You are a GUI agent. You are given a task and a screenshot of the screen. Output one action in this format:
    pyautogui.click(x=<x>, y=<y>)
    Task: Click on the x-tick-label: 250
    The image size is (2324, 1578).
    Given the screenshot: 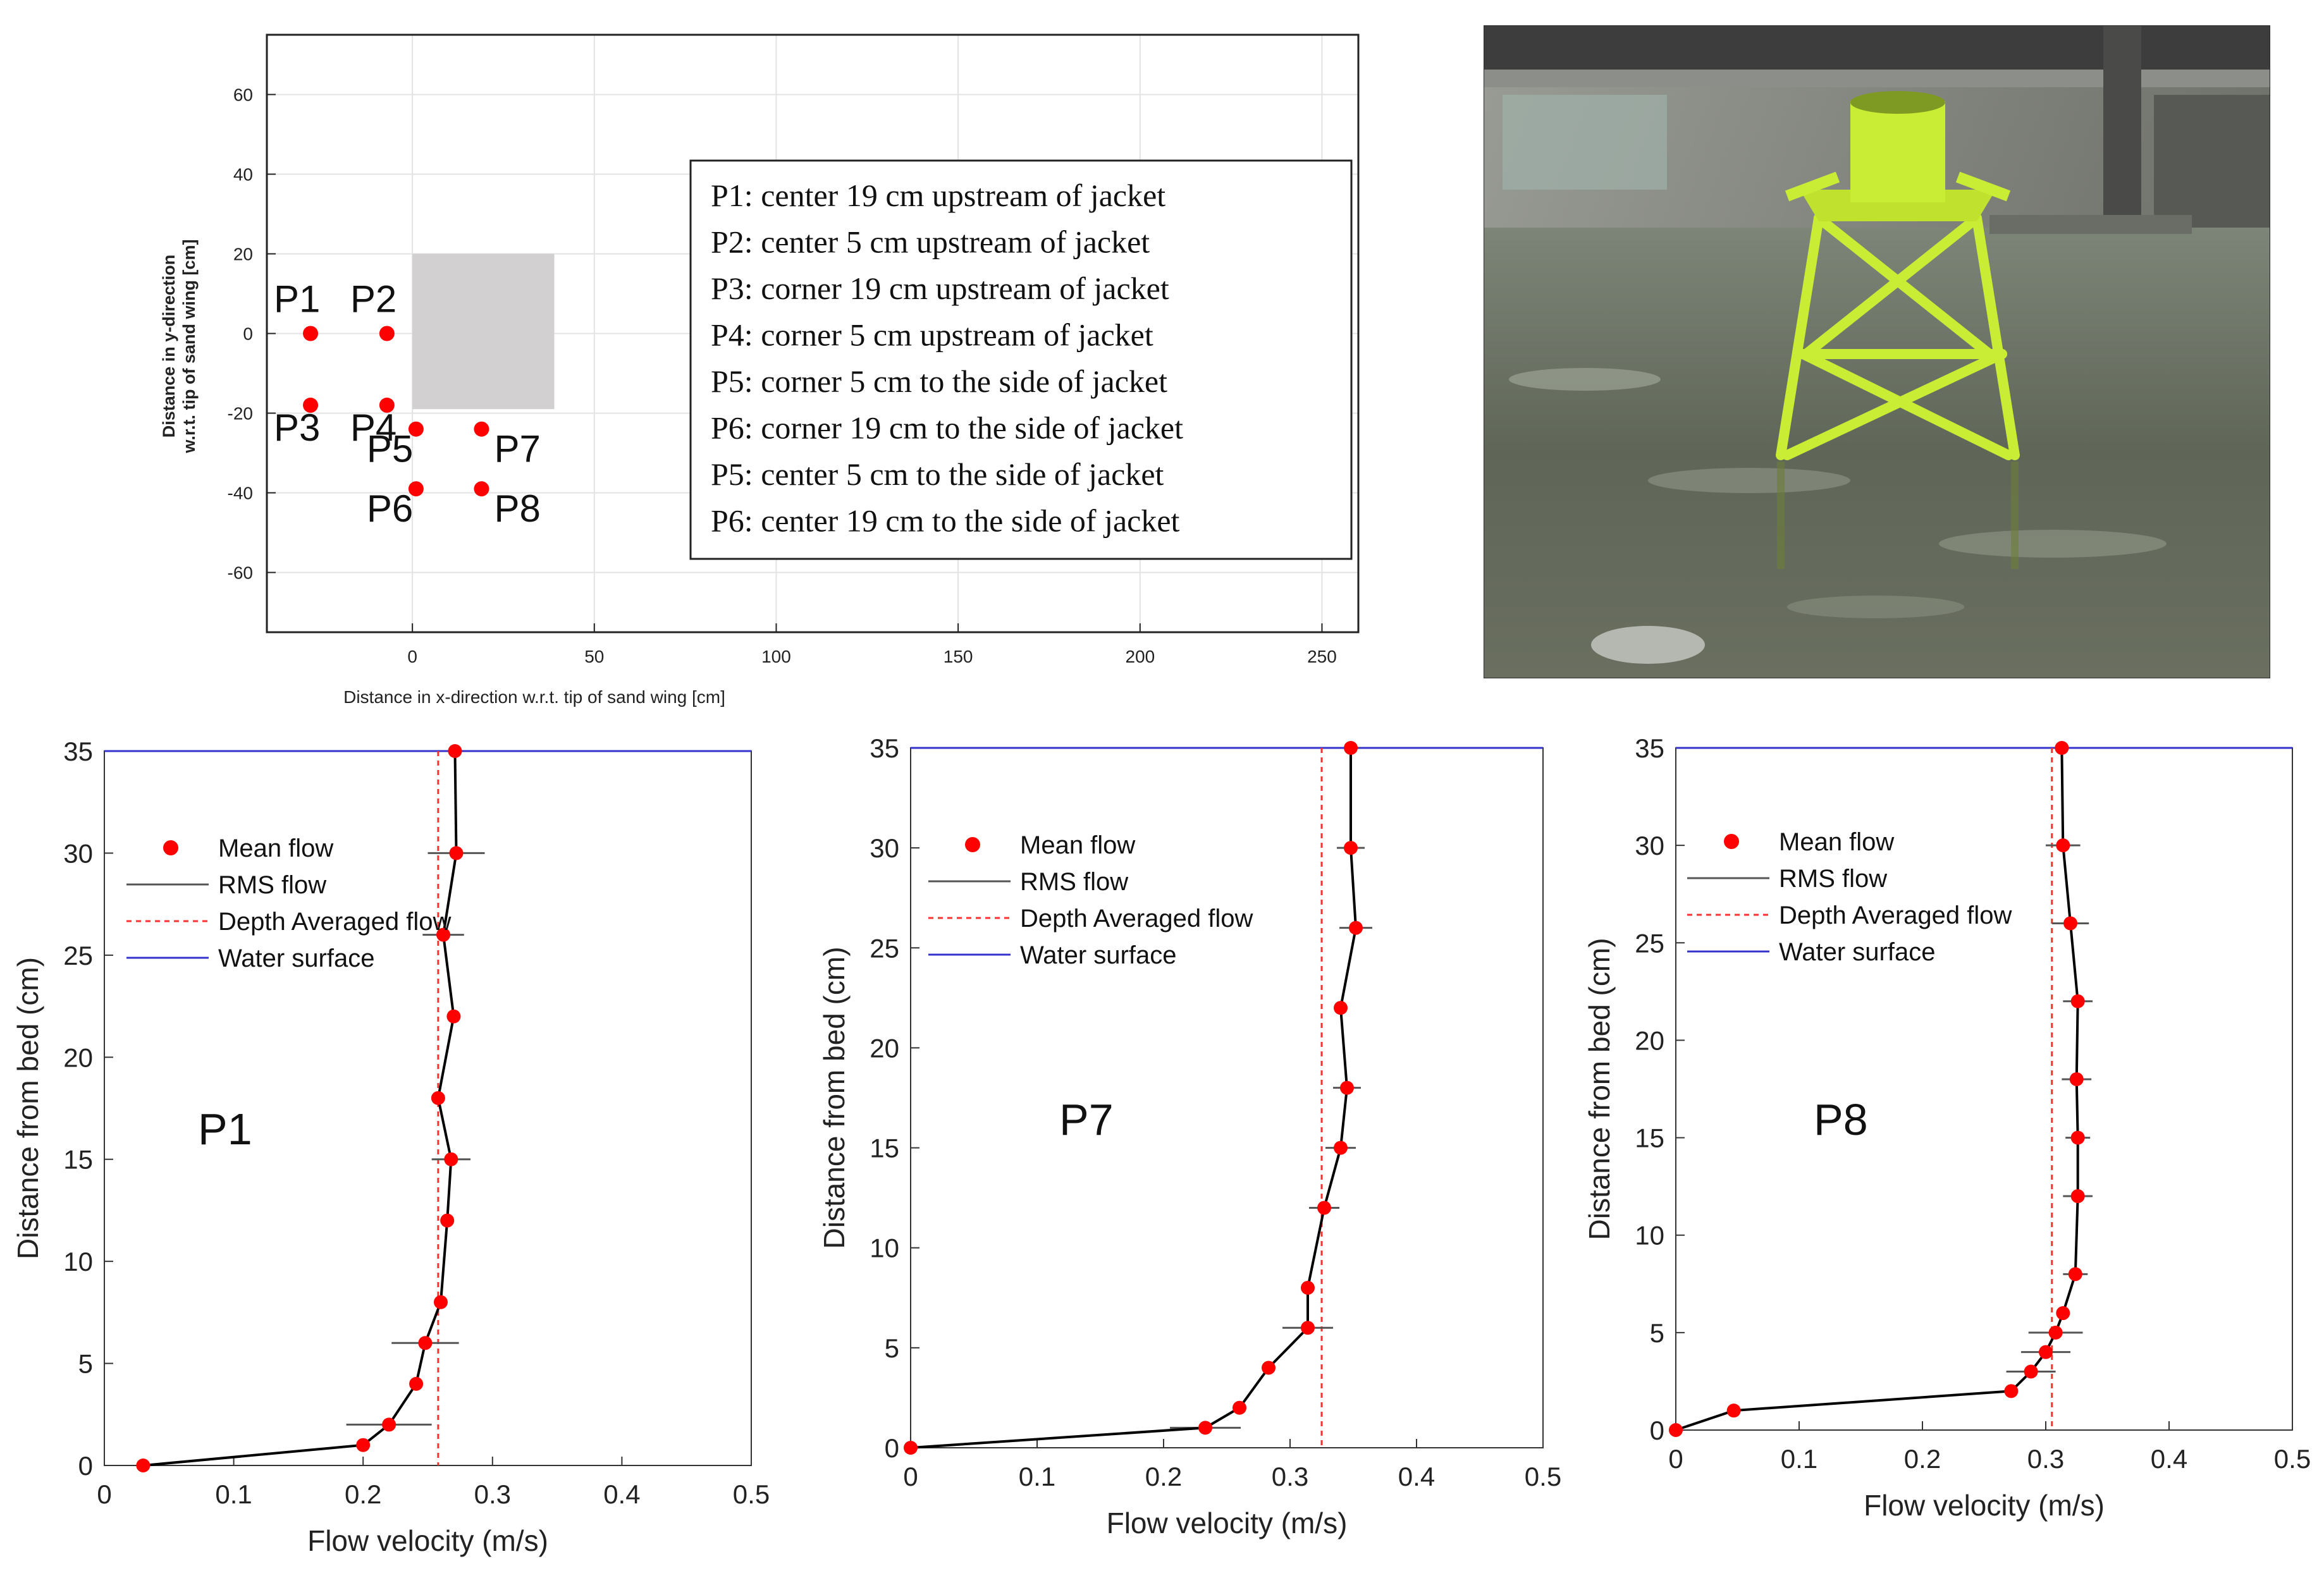 What is the action you would take?
    pyautogui.click(x=1322, y=656)
    